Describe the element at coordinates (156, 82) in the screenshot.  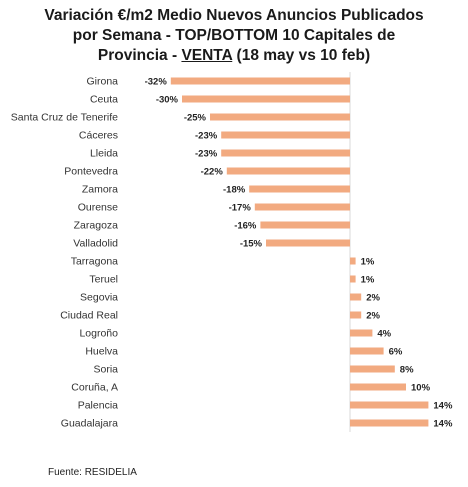
I see `value-label-0: -32%` at that location.